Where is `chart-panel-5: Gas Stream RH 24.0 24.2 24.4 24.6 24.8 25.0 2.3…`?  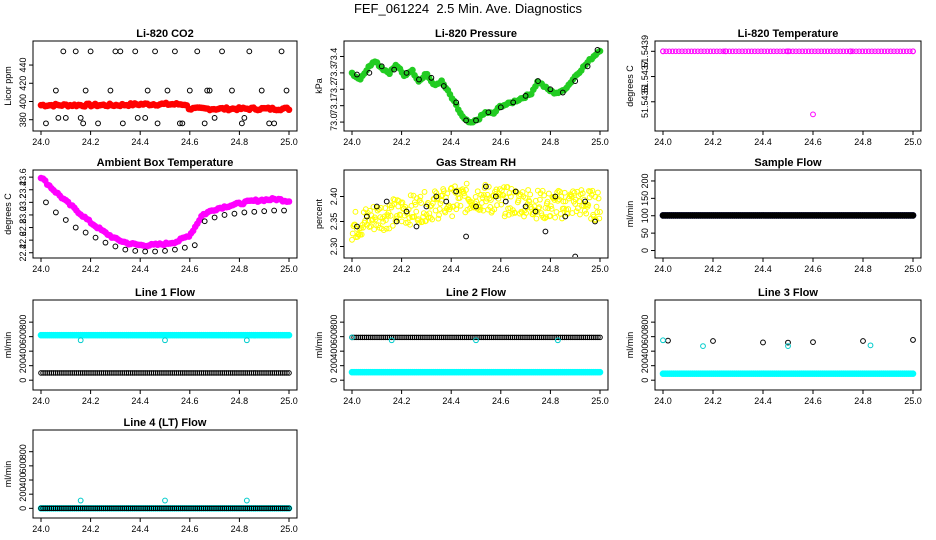 chart-panel-5: Gas Stream RH 24.0 24.2 24.4 24.6 24.8 25.0 2.3… is located at coordinates (461, 215).